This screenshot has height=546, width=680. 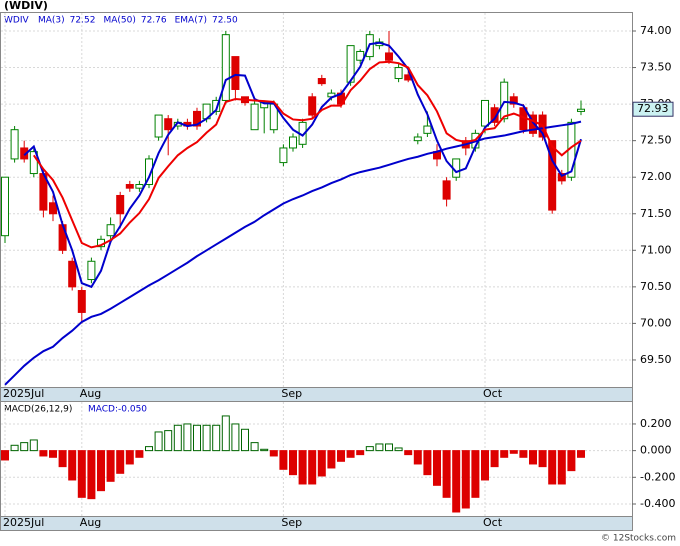 I want to click on y-tick-label: 69.50, so click(x=656, y=359).